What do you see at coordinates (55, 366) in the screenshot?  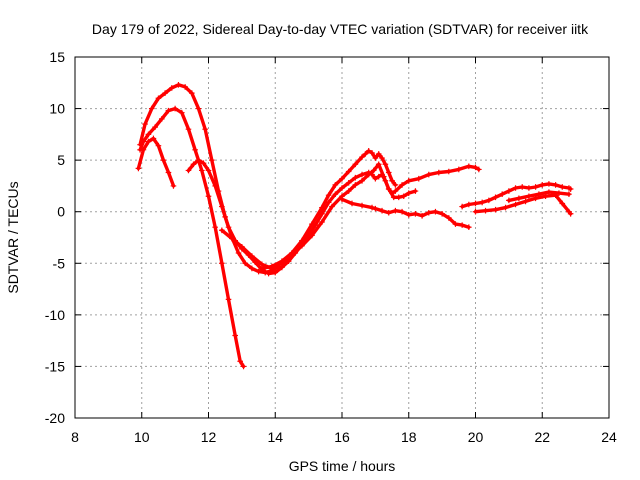 I see `y-tick-label: -15` at bounding box center [55, 366].